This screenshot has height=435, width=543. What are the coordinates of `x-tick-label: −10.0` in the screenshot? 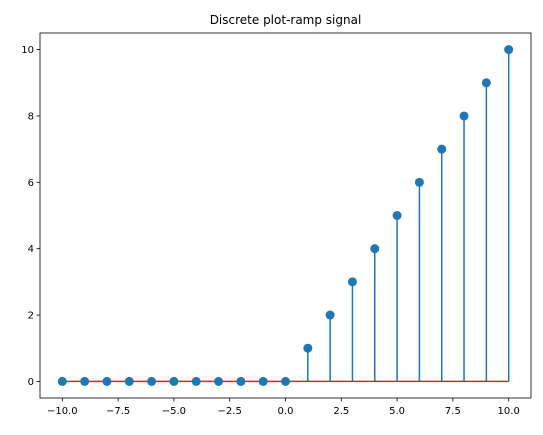 It's located at (62, 411).